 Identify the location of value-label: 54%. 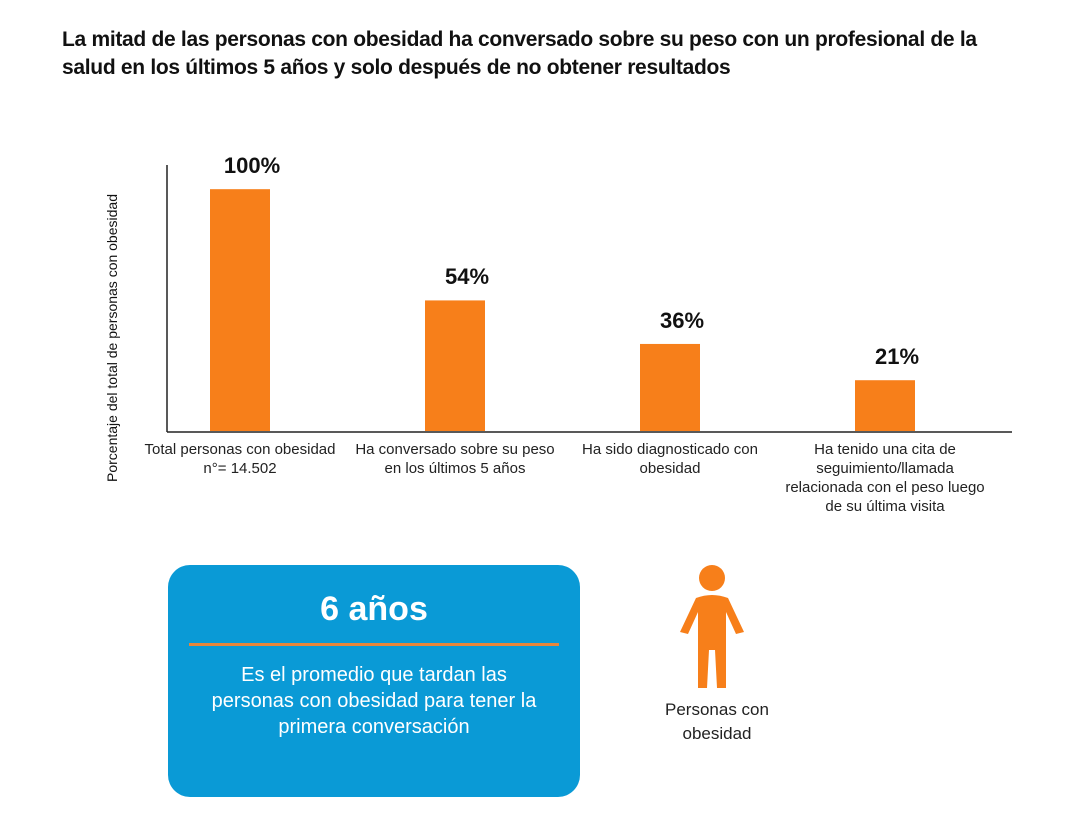
(467, 276).